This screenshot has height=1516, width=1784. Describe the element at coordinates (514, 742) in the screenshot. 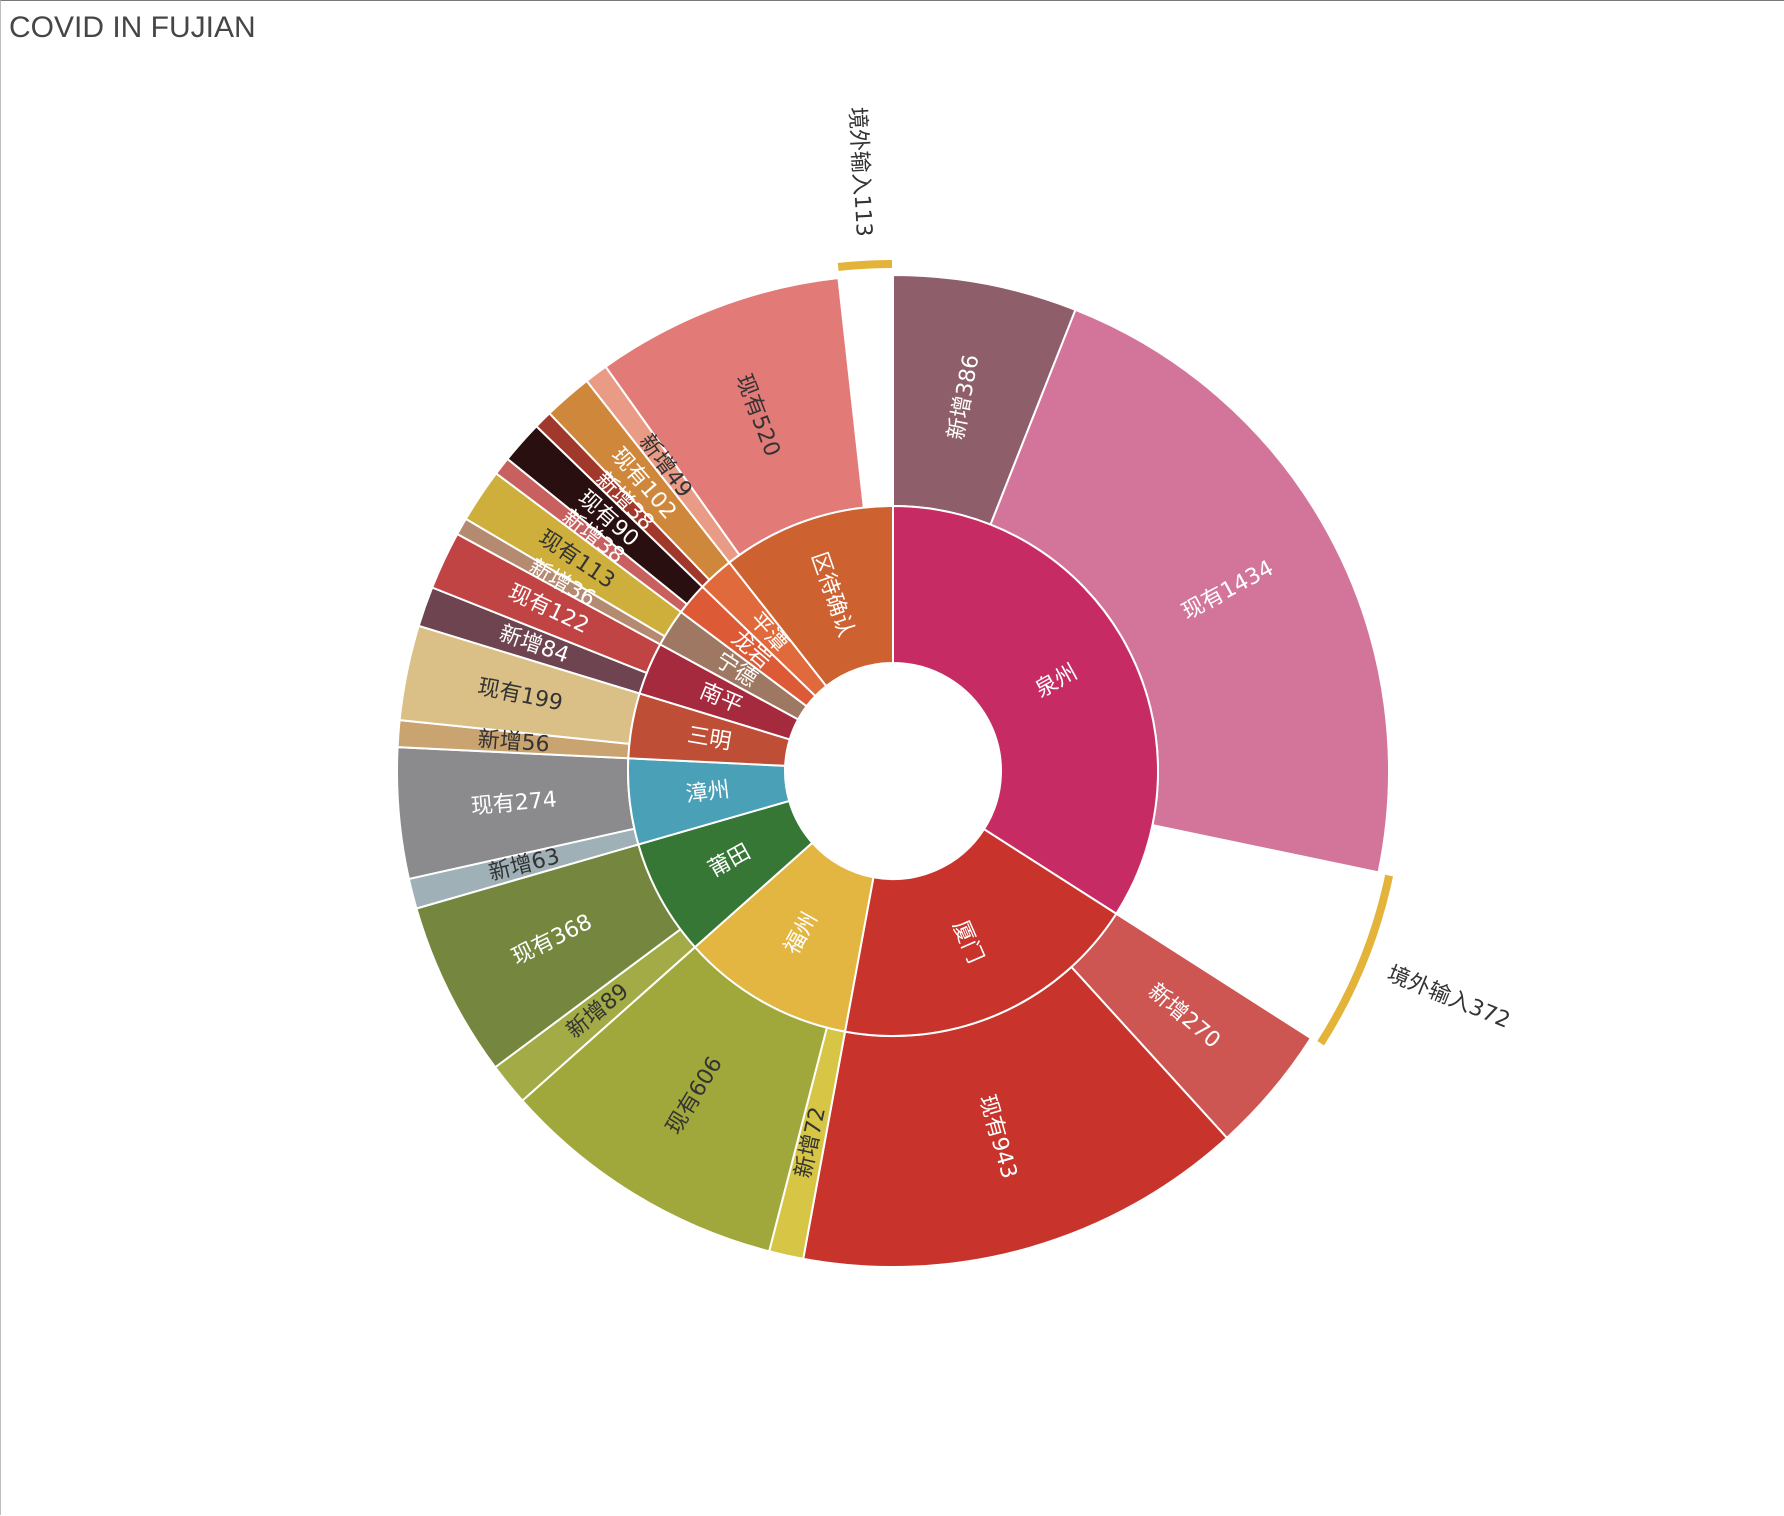

I see `leaf-label-5-0: 新增56` at that location.